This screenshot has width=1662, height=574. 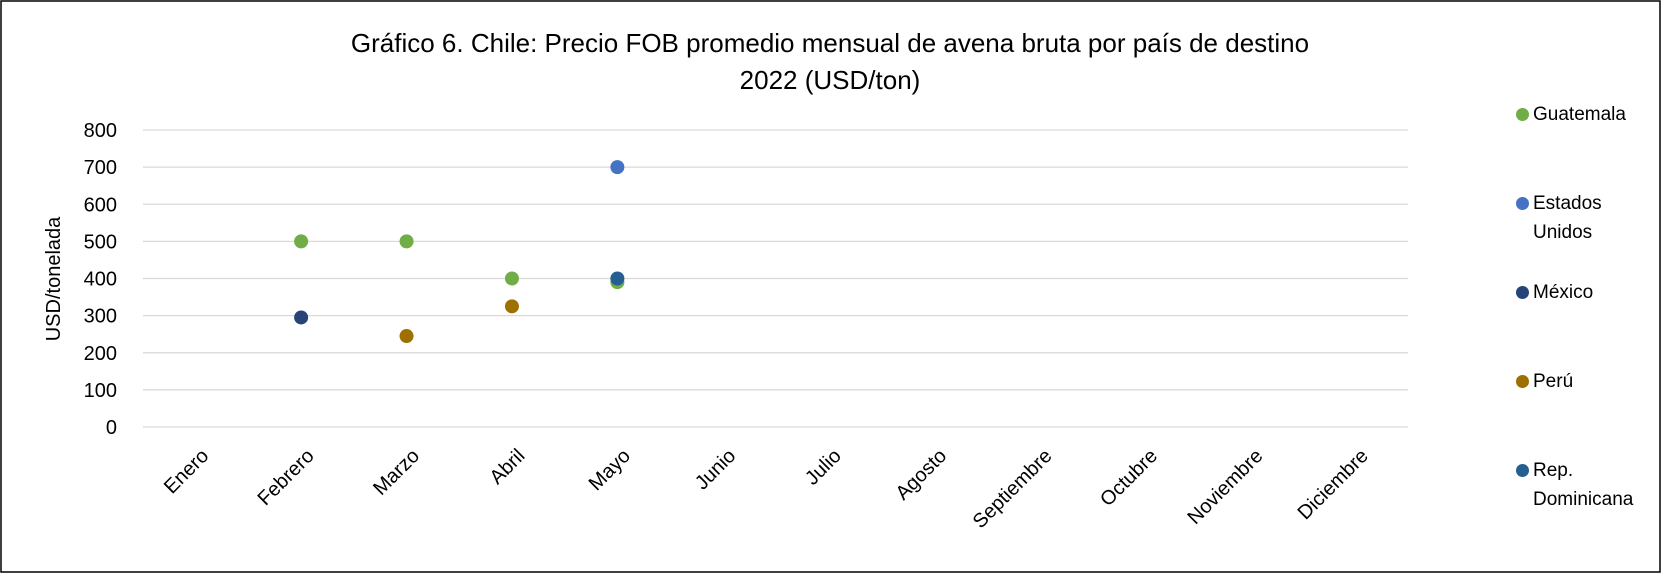 What do you see at coordinates (100, 205) in the screenshot?
I see `y-tick-label: 600` at bounding box center [100, 205].